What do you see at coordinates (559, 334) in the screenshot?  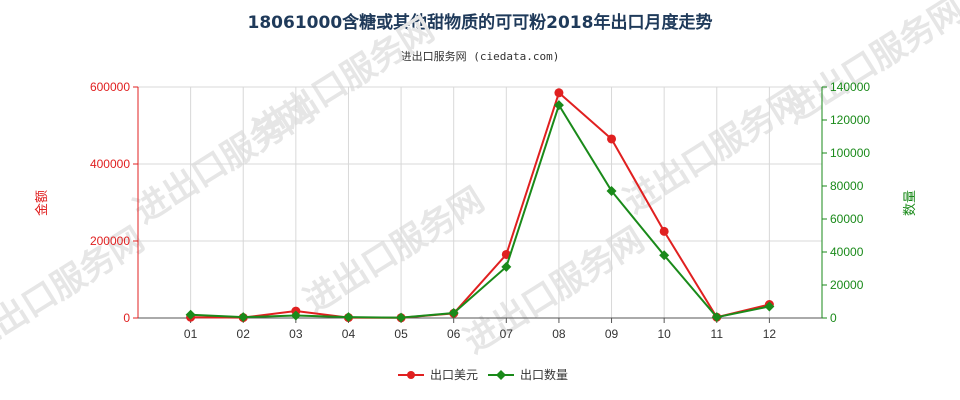 I see `x-tick-label: 08` at bounding box center [559, 334].